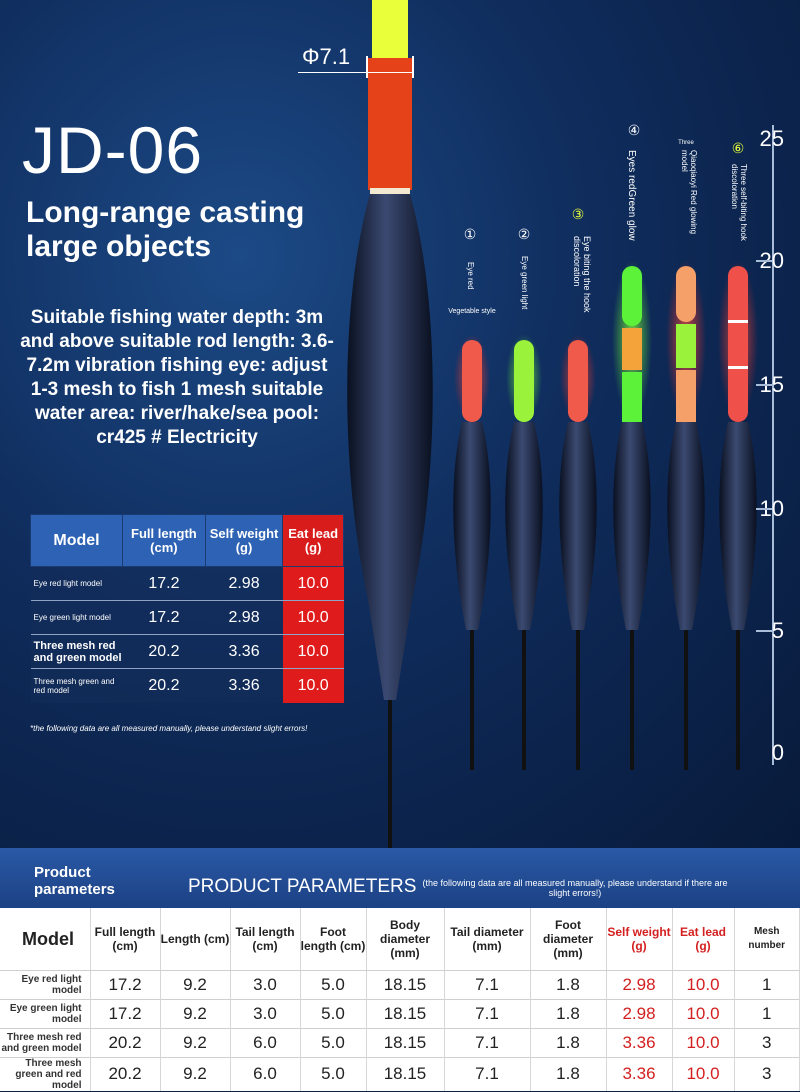  Describe the element at coordinates (686, 143) in the screenshot. I see `float-5-sub: Three` at that location.